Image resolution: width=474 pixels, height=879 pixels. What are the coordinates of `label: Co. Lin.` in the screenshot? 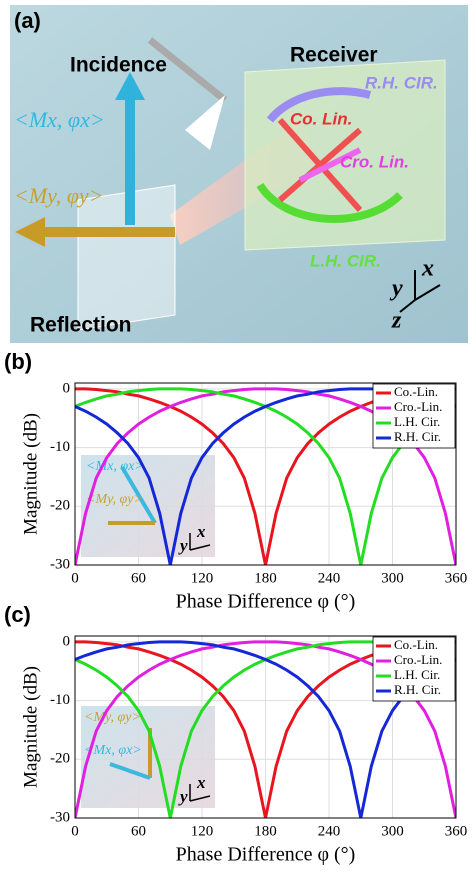 It's located at (321, 118).